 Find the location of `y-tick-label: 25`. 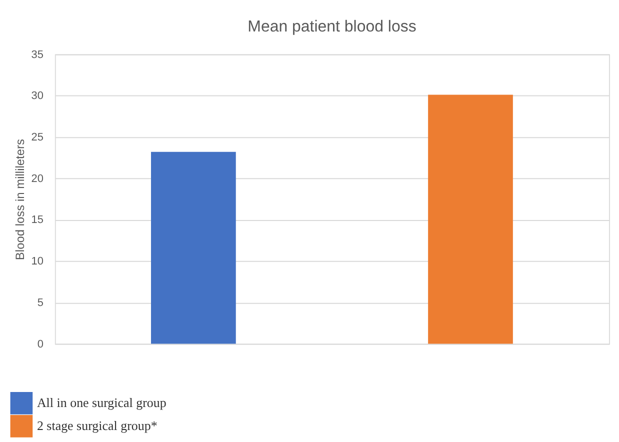

y-tick-label: 25 is located at coordinates (37, 137).